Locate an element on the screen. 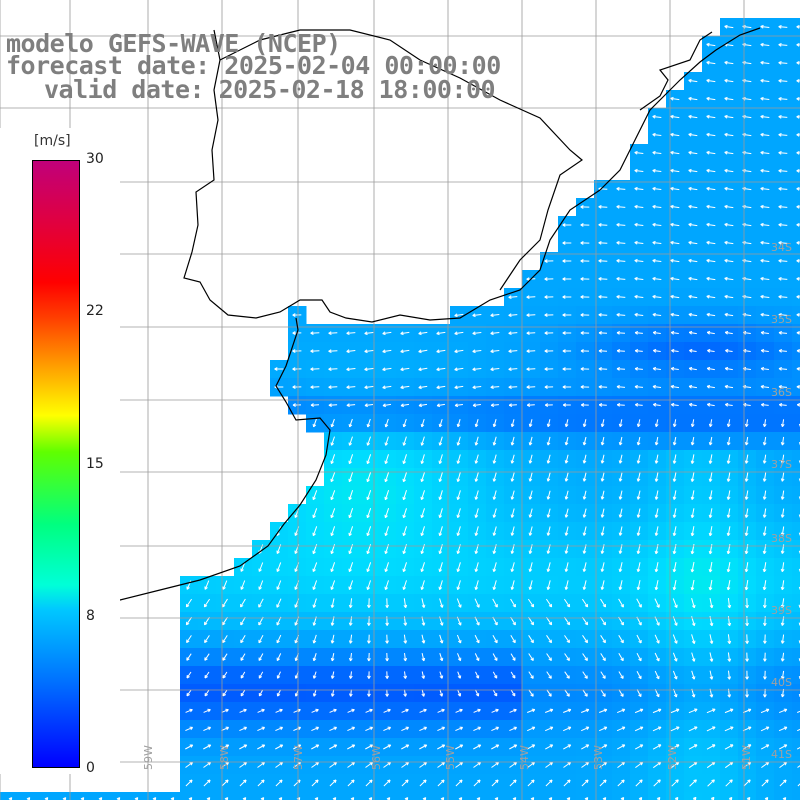 Image resolution: width=800 pixels, height=800 pixels. lat-label: 36S is located at coordinates (781, 392).